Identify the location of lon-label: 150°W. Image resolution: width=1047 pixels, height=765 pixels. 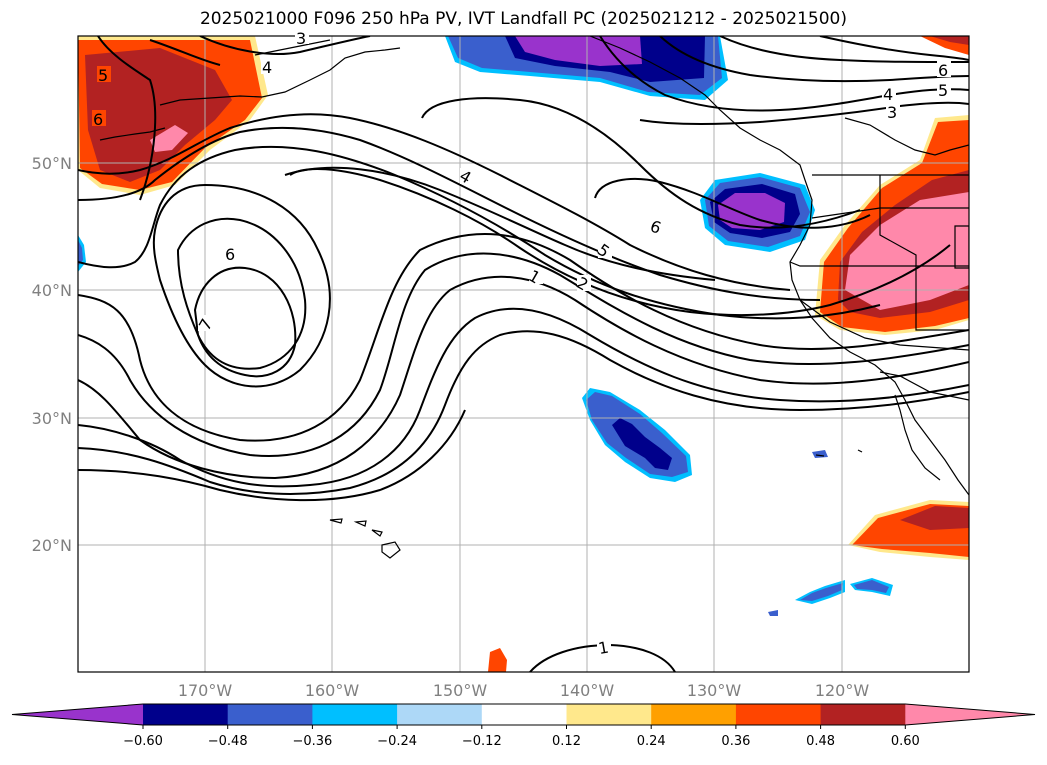
(460, 690).